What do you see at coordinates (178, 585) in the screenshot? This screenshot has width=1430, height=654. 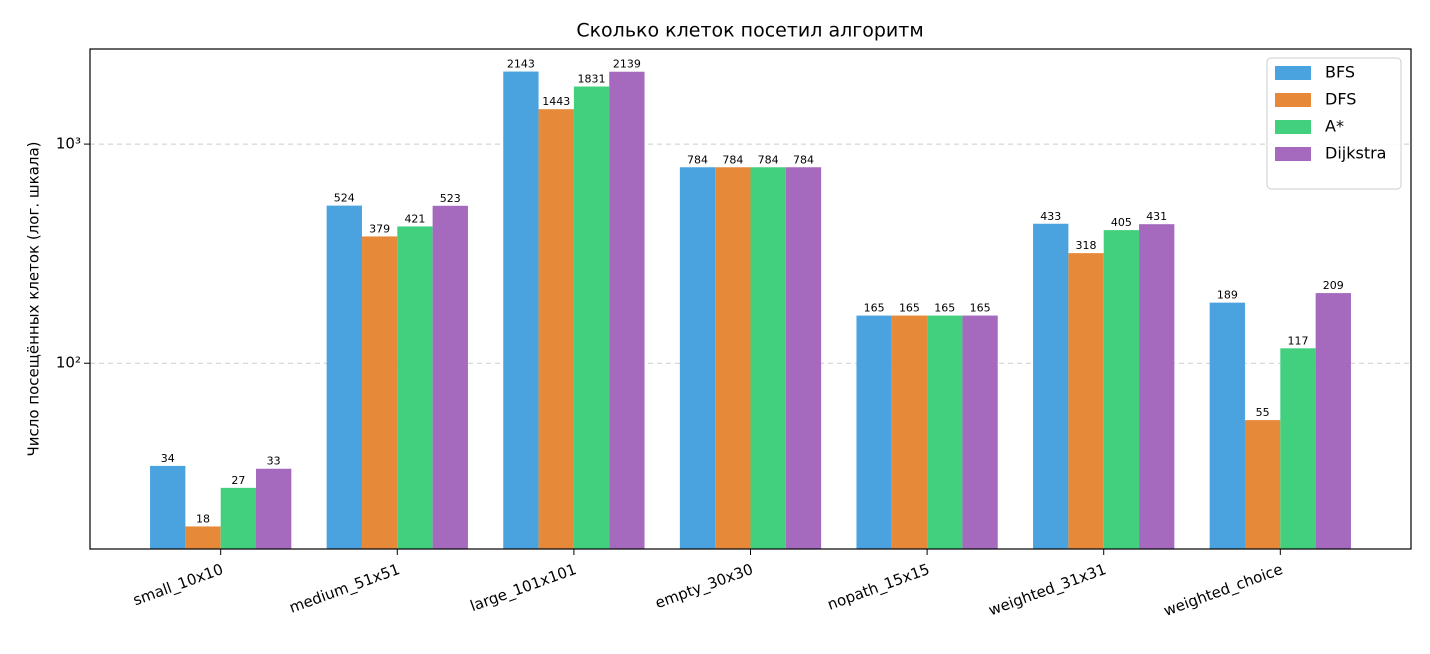 I see `x-tick-label: small_10x10` at bounding box center [178, 585].